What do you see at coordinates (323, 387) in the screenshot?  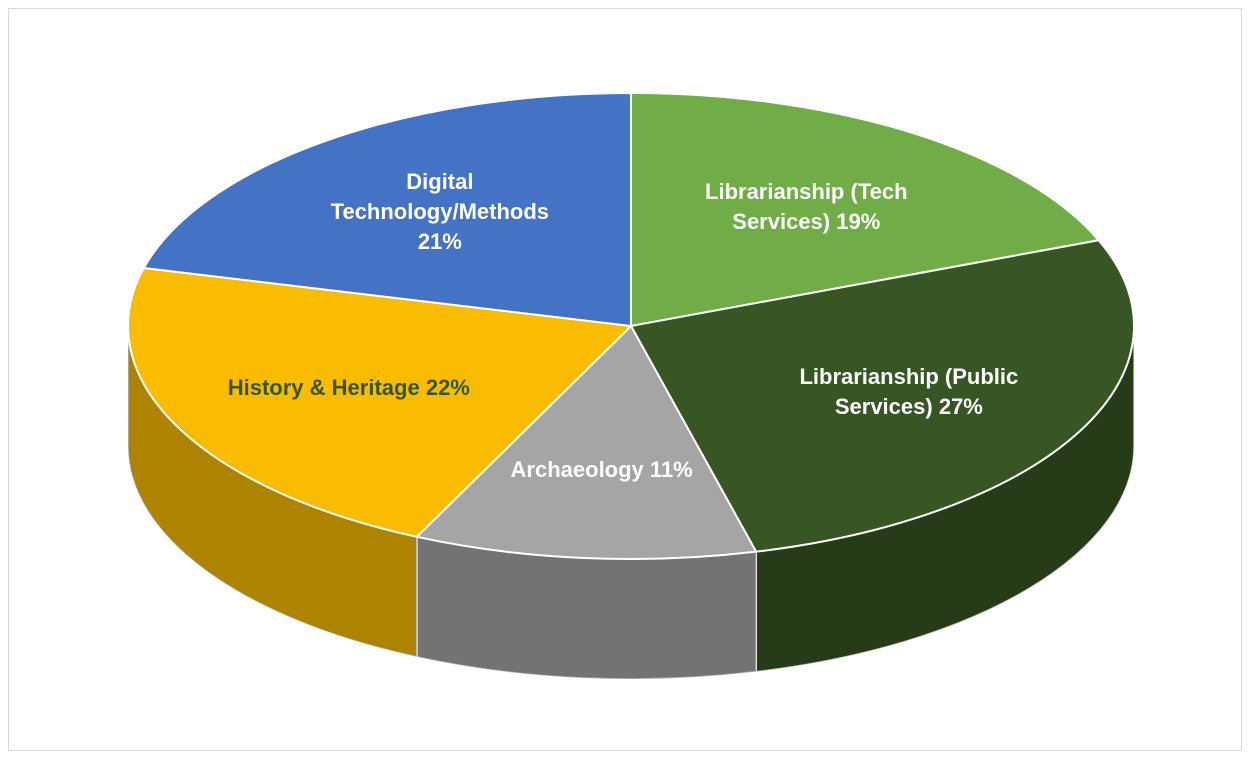 I see `data-label-category: History & Heritage` at bounding box center [323, 387].